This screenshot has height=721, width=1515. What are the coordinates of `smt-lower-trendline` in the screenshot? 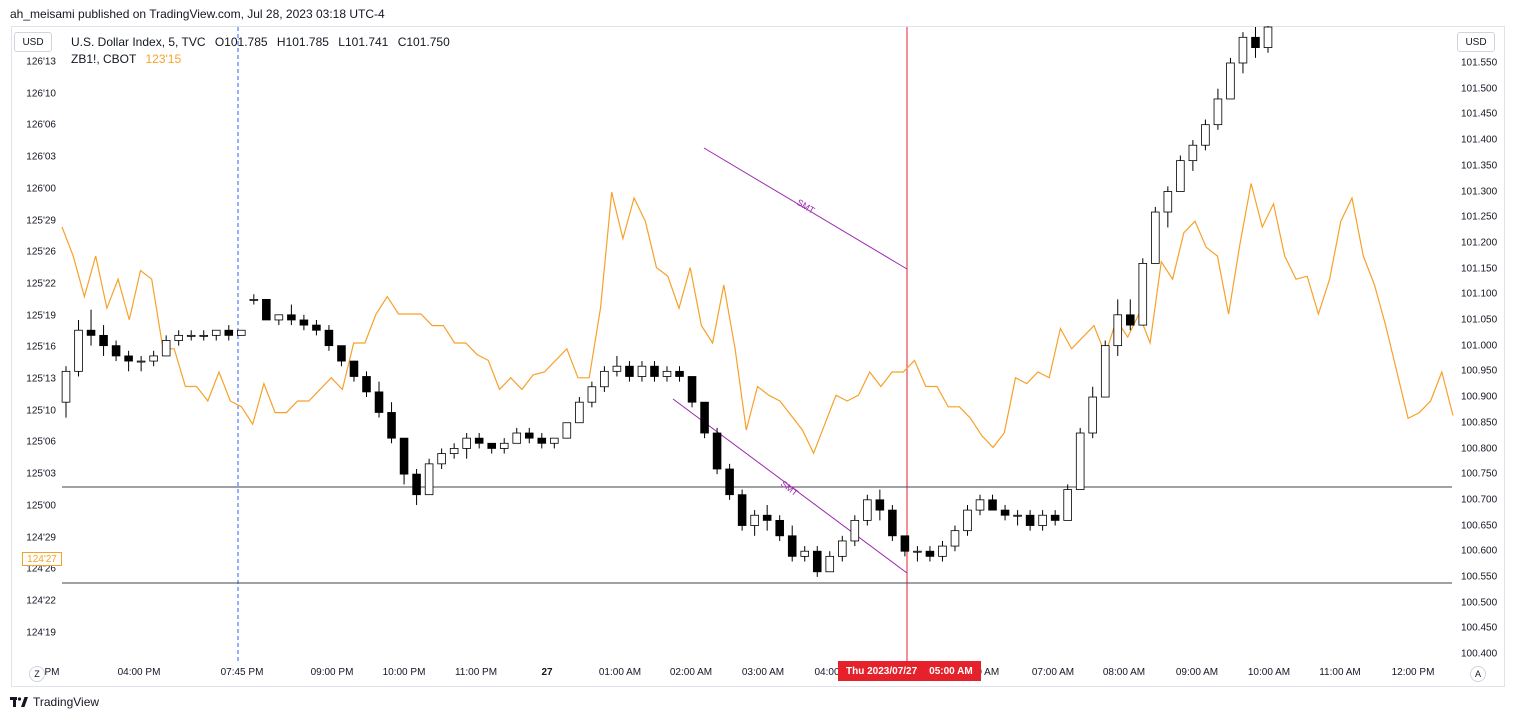 It's located at (790, 486).